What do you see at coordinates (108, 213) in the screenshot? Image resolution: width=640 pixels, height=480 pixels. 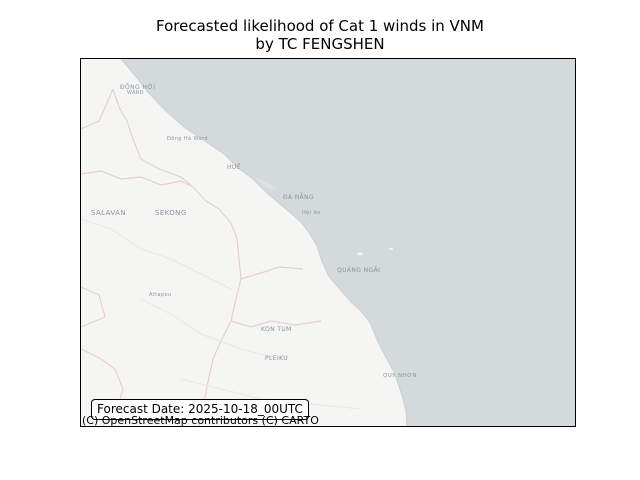 I see `place-label: SALAVAN` at bounding box center [108, 213].